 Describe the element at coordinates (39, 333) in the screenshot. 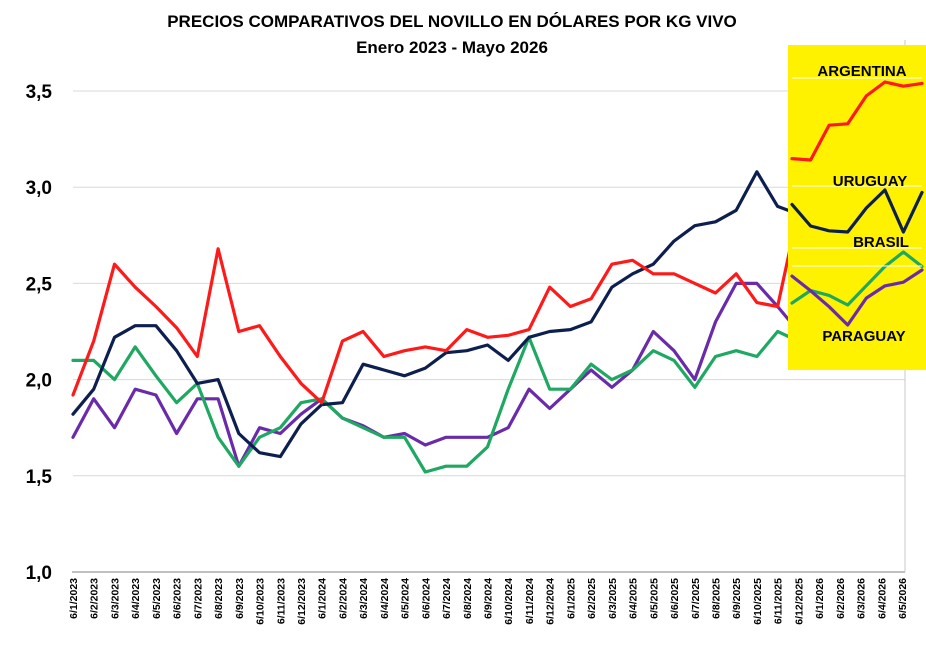

I see `y-axis-ticks: 1,0 1,5 2,0 2,5 3,0 3,5` at that location.